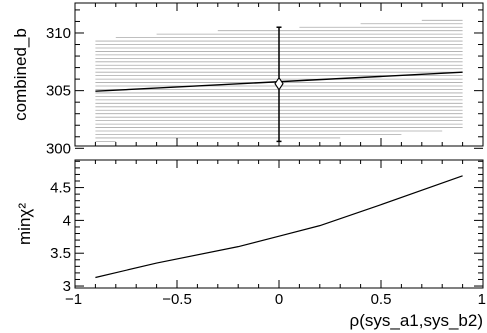 This screenshot has height=333, width=487. What do you see at coordinates (24, 224) in the screenshot?
I see `bottom-y-axis-label: minχ²` at bounding box center [24, 224].